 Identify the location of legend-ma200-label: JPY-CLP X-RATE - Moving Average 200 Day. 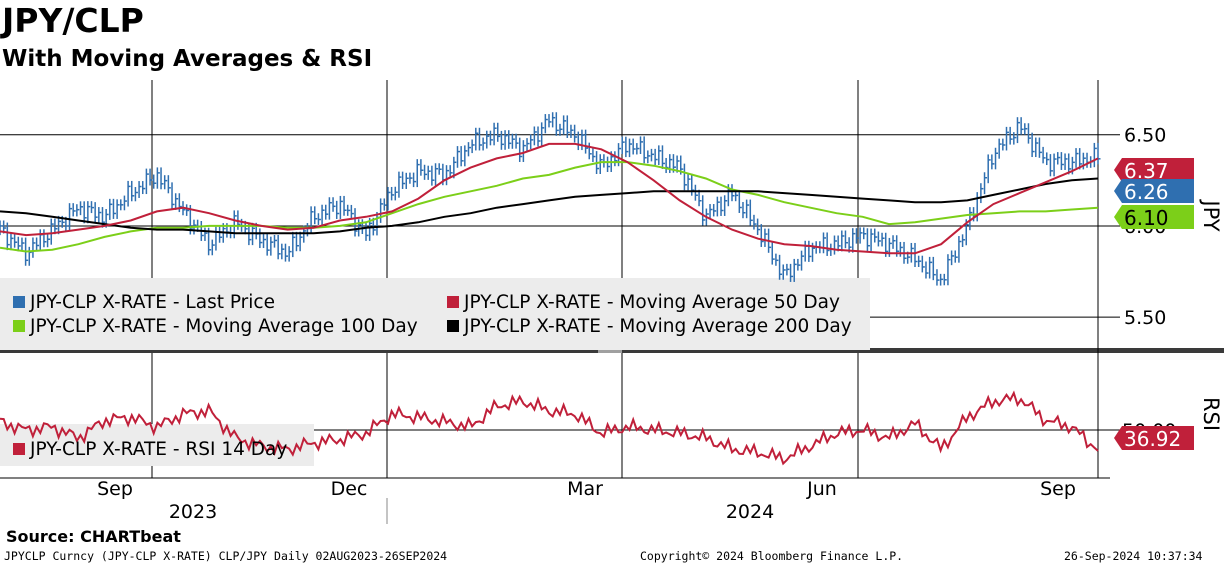
(657, 326).